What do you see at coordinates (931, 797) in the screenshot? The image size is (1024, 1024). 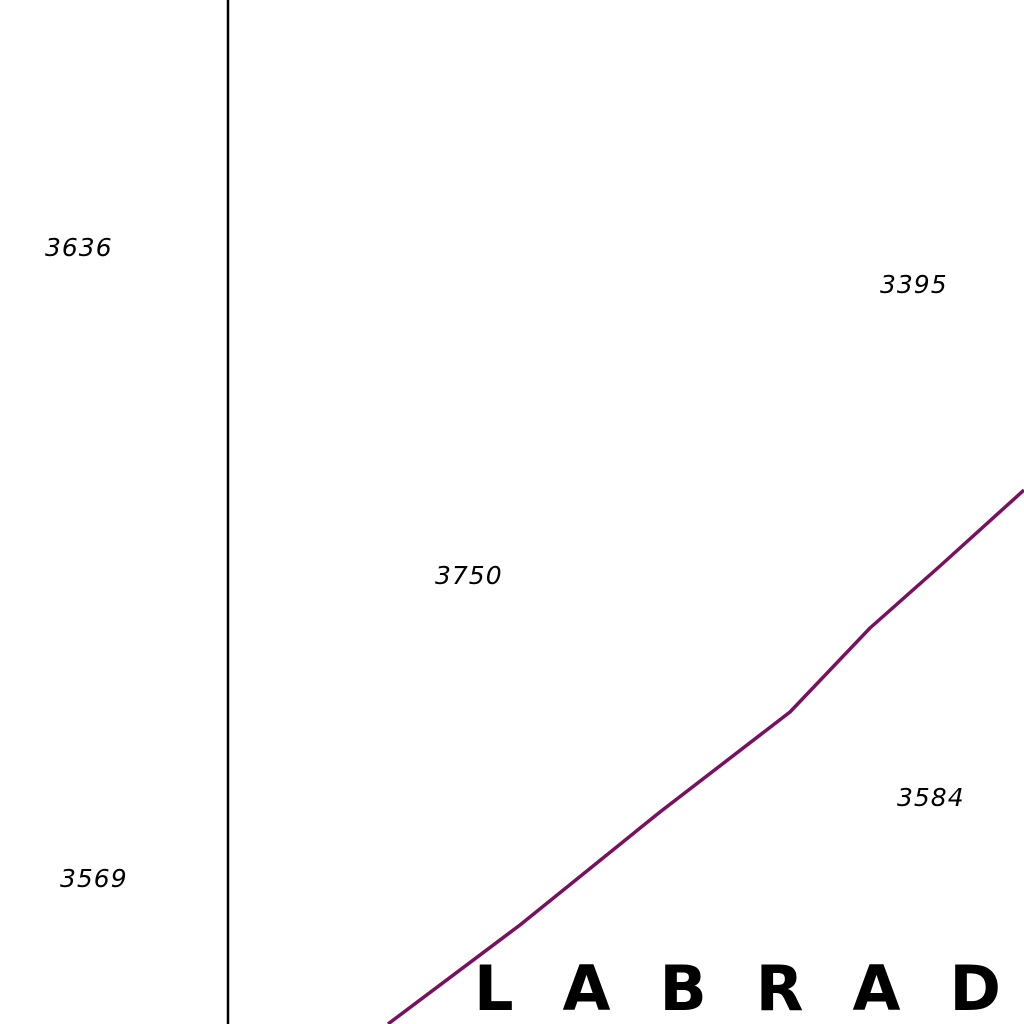 I see `depth-sounding: 3584` at bounding box center [931, 797].